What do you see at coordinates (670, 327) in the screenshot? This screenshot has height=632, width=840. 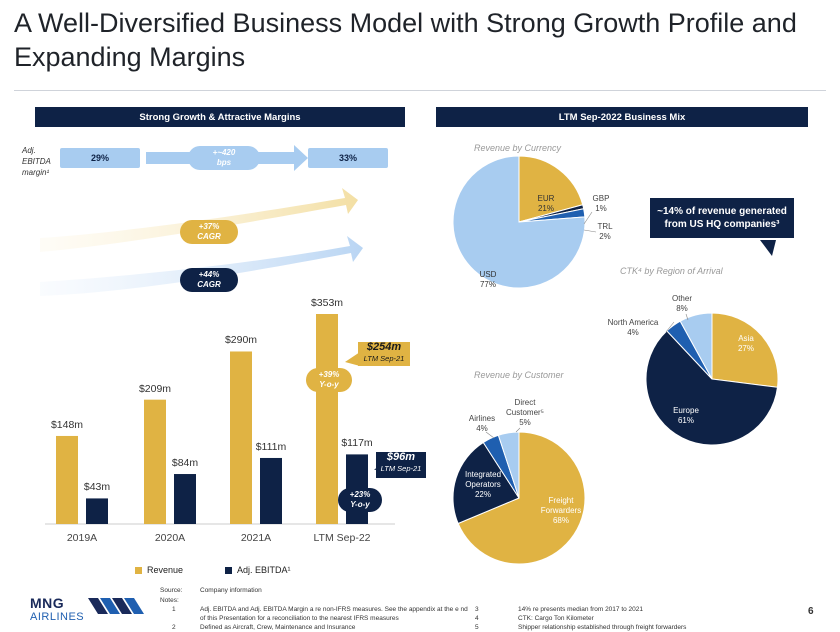 I see `north-america-leader-line` at bounding box center [670, 327].